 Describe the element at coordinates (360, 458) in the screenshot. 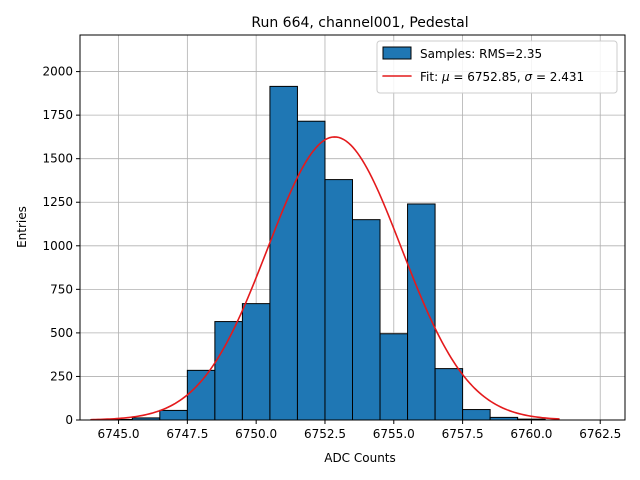

I see `x-axis-label: ADC Counts` at that location.